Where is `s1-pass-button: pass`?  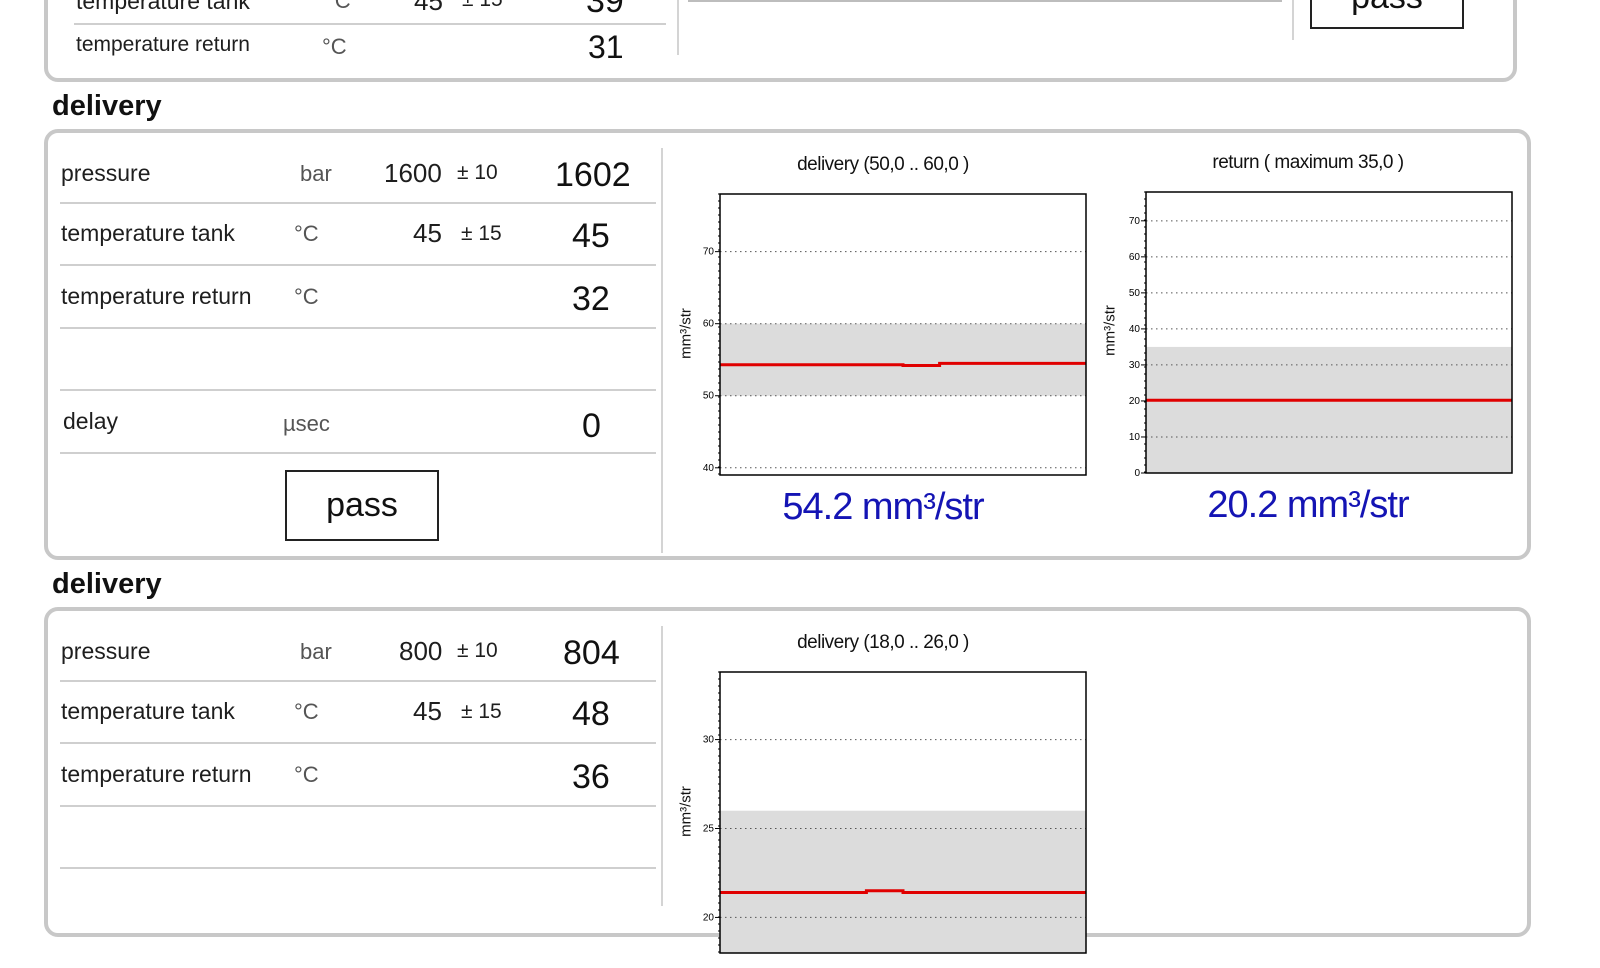 s1-pass-button: pass is located at coordinates (362, 505).